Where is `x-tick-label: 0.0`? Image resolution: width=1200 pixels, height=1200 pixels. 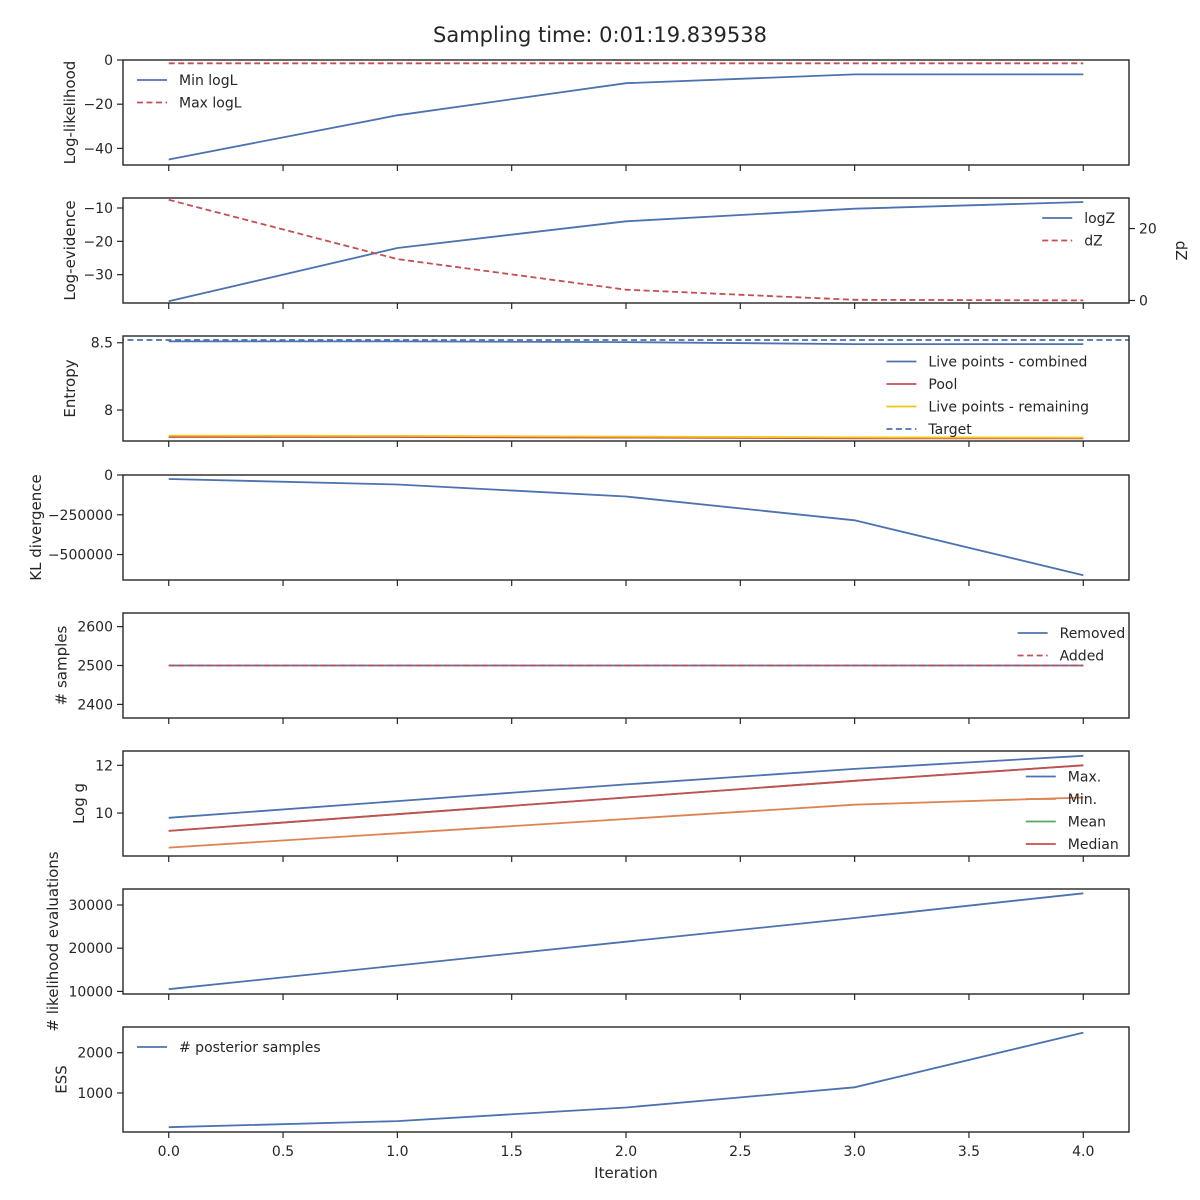
x-tick-label: 0.0 is located at coordinates (169, 1152).